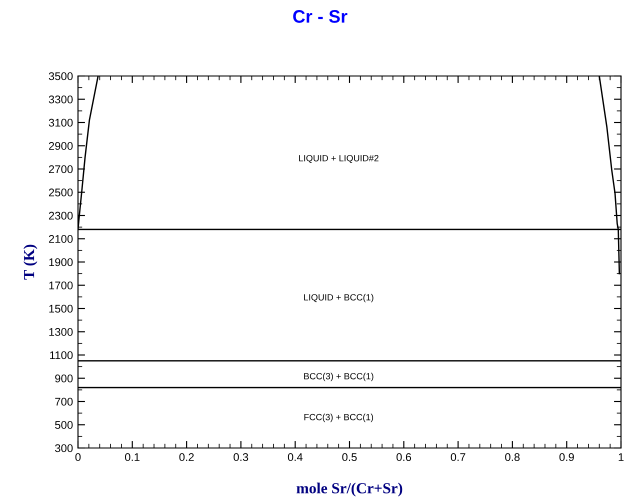 Image resolution: width=640 pixels, height=504 pixels. Describe the element at coordinates (621, 457) in the screenshot. I see `x-tick-label: 1` at that location.